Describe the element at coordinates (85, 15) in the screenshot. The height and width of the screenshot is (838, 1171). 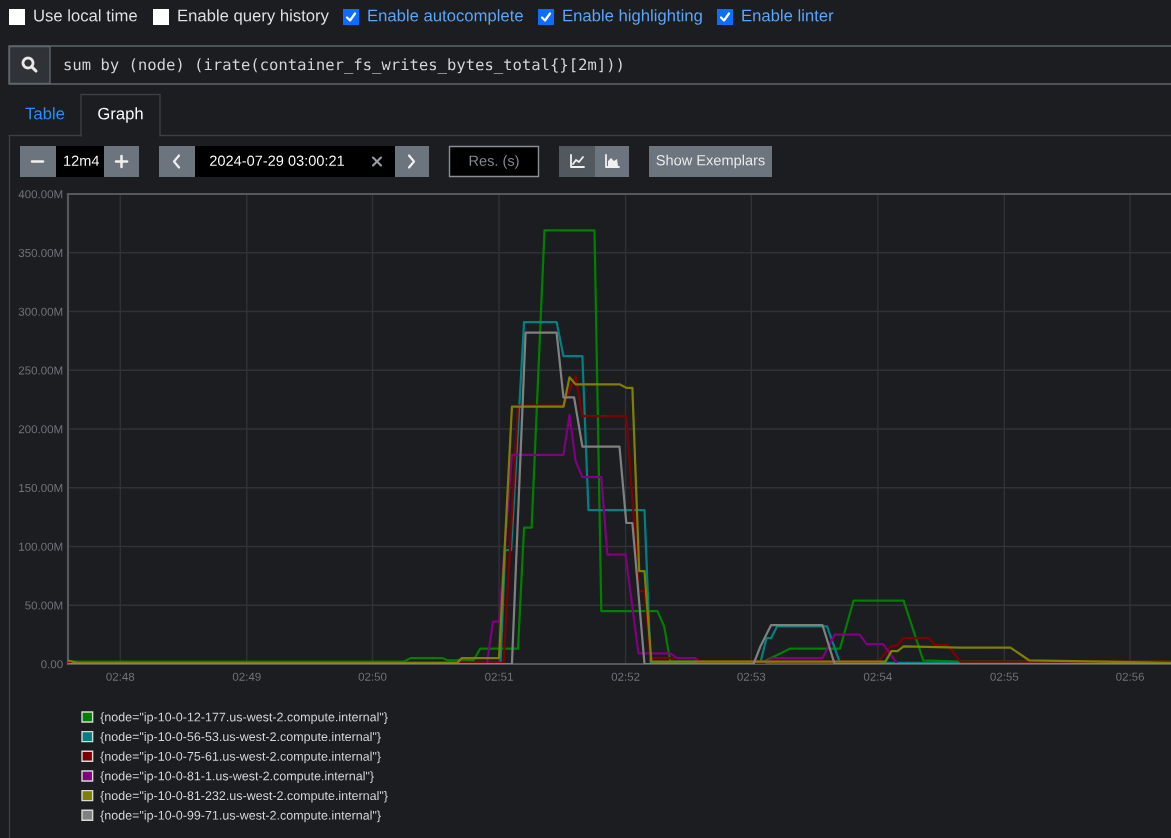
I see `text: Use local time` at that location.